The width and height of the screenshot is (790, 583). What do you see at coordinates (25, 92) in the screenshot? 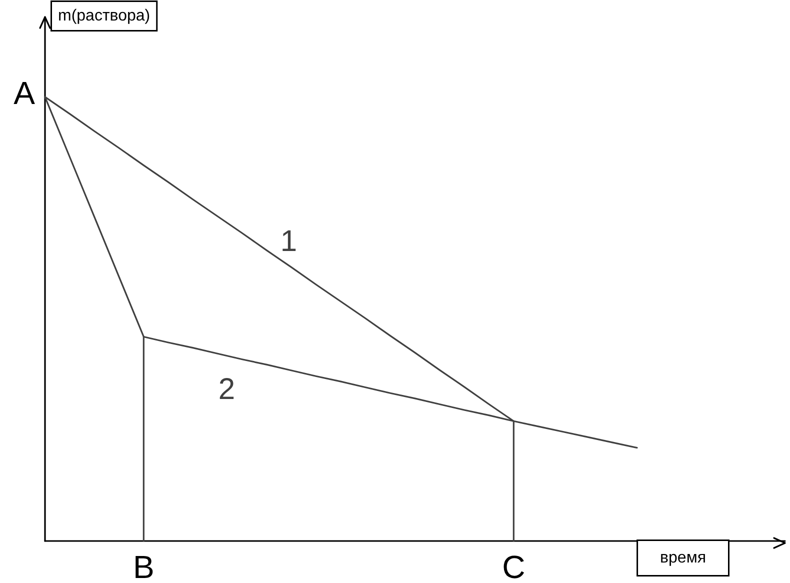
I see `text: A` at bounding box center [25, 92].